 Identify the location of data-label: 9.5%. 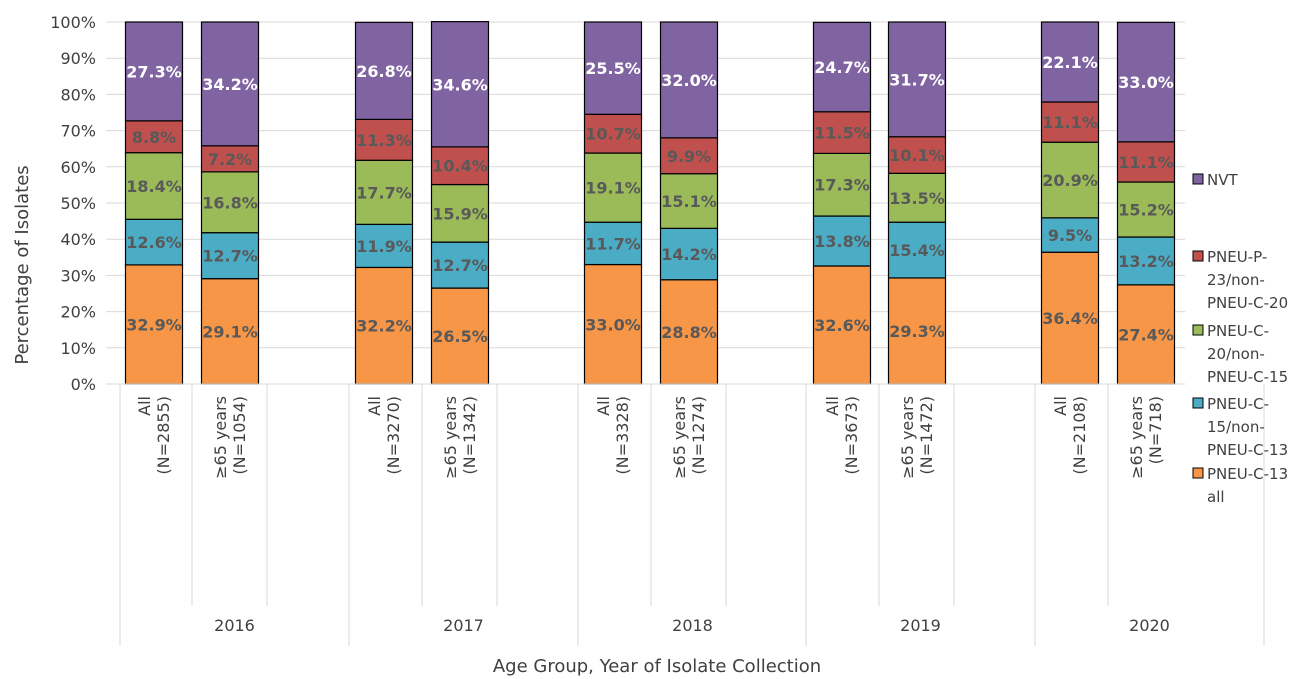
(1070, 235).